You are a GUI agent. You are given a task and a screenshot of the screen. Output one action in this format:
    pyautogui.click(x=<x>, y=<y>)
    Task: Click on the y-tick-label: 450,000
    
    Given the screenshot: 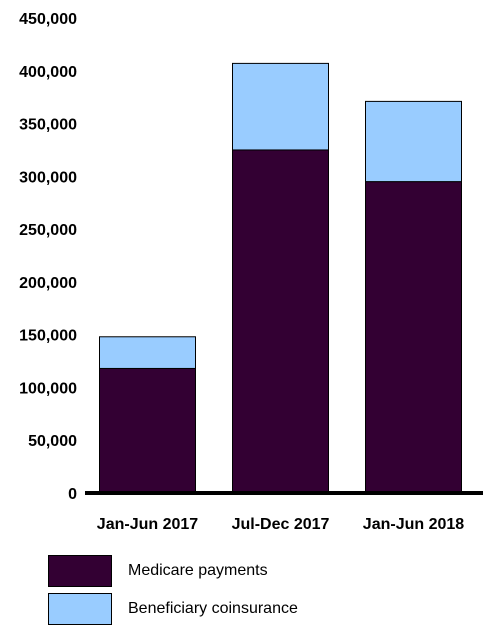 What is the action you would take?
    pyautogui.click(x=48, y=19)
    